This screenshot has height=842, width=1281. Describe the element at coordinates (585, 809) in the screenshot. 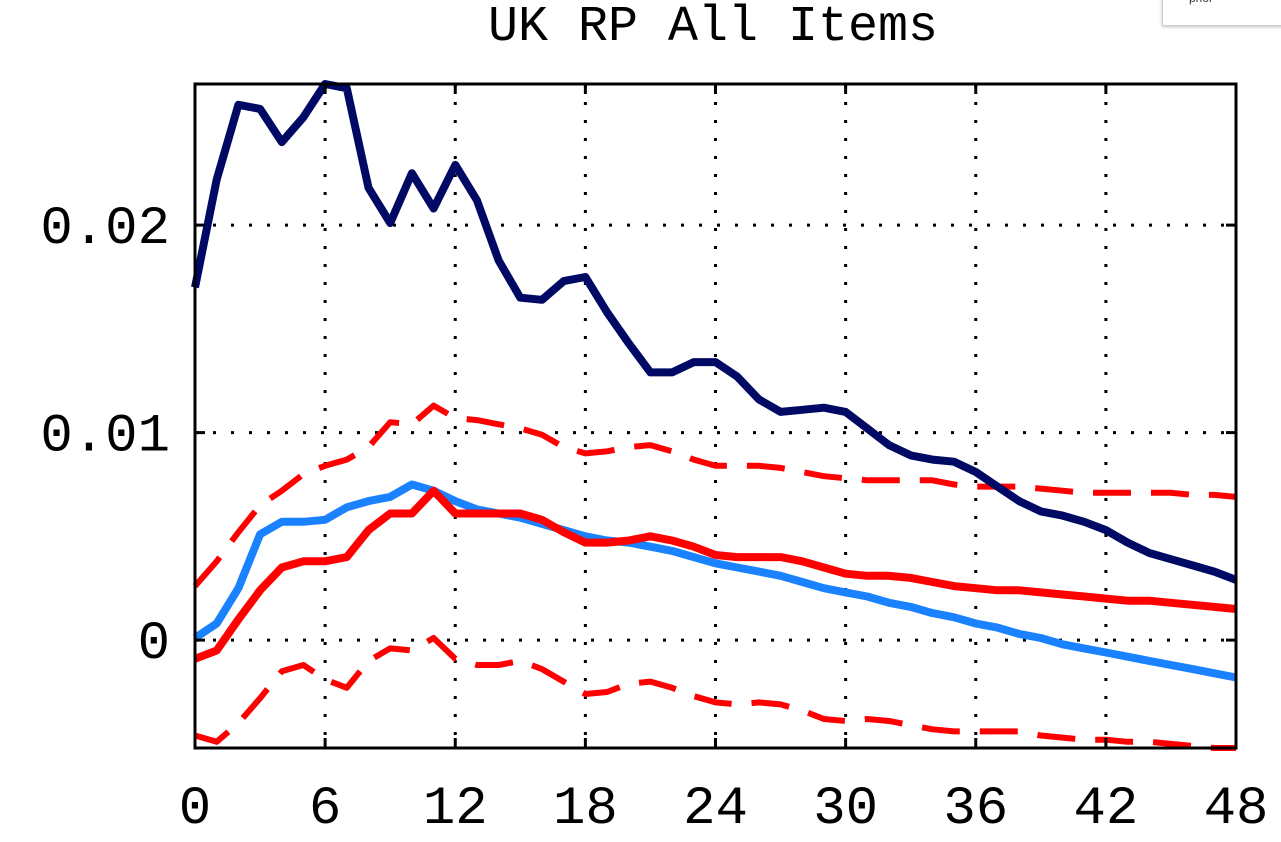

I see `x-tick-label: 18` at that location.